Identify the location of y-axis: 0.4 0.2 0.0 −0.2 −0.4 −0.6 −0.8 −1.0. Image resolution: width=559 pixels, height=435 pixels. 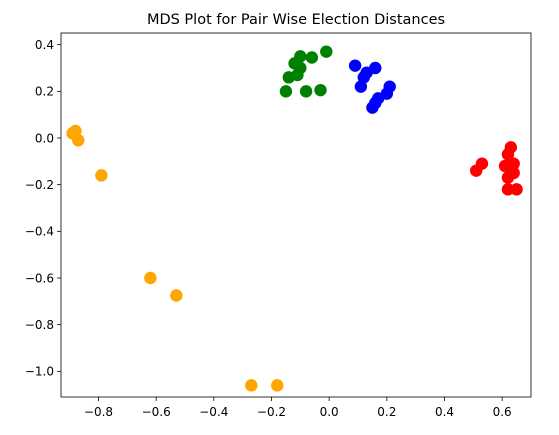
(43, 208).